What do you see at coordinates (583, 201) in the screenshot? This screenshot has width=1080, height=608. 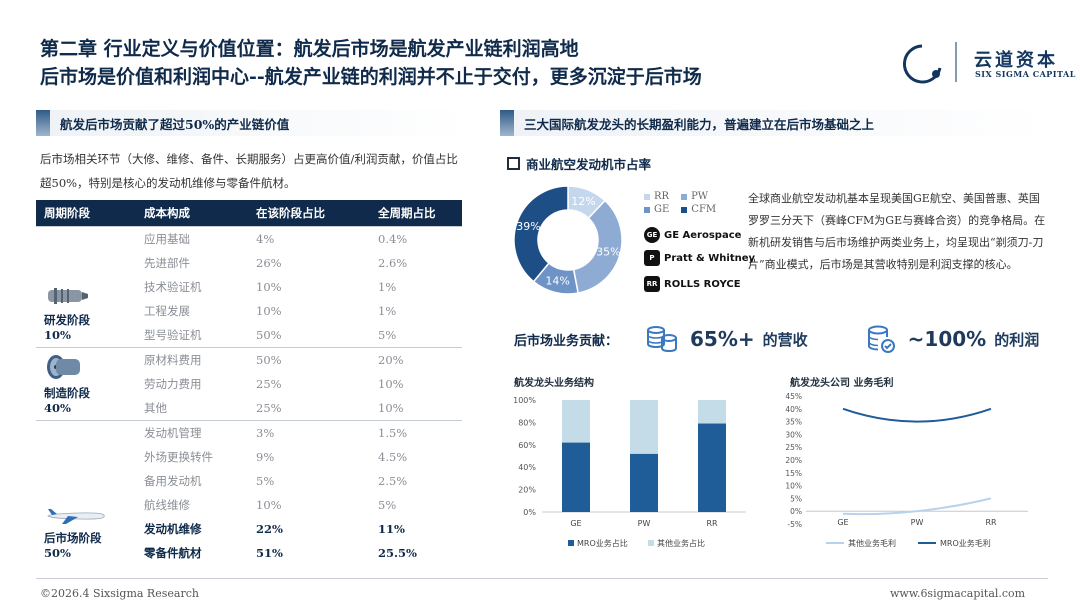 I see `donut-value-label: 12%` at bounding box center [583, 201].